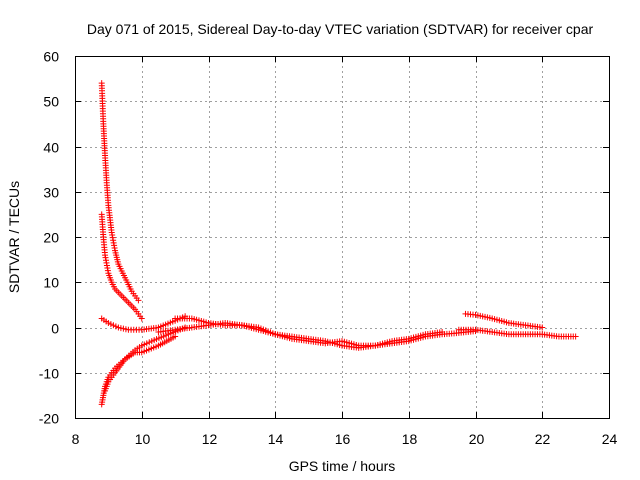 The height and width of the screenshot is (480, 640). What do you see at coordinates (543, 439) in the screenshot?
I see `x-tick-label: 22` at bounding box center [543, 439].